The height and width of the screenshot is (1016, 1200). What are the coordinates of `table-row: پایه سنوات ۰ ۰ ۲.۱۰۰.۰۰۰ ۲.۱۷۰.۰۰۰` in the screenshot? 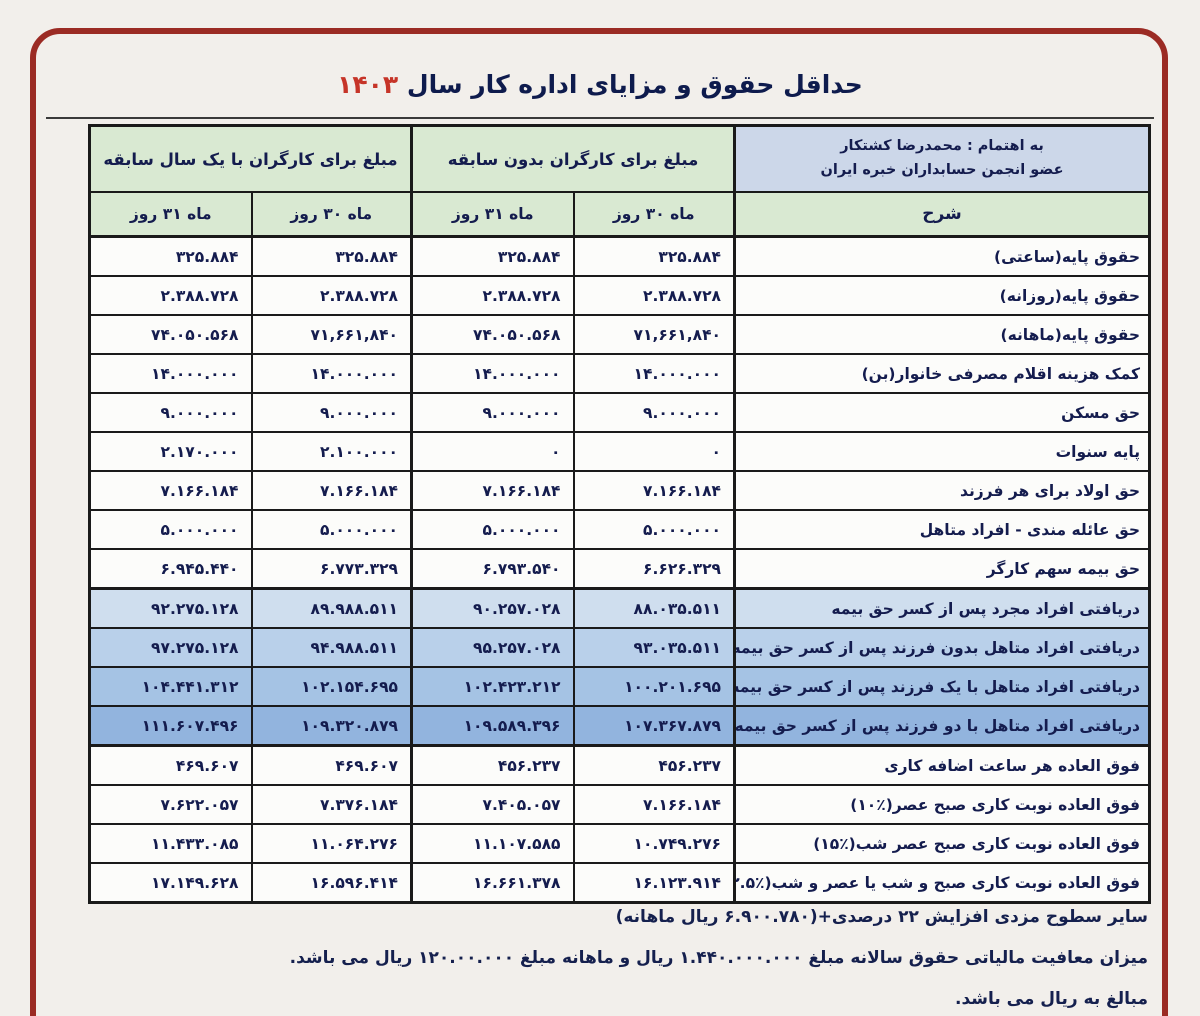 It's located at (619, 451).